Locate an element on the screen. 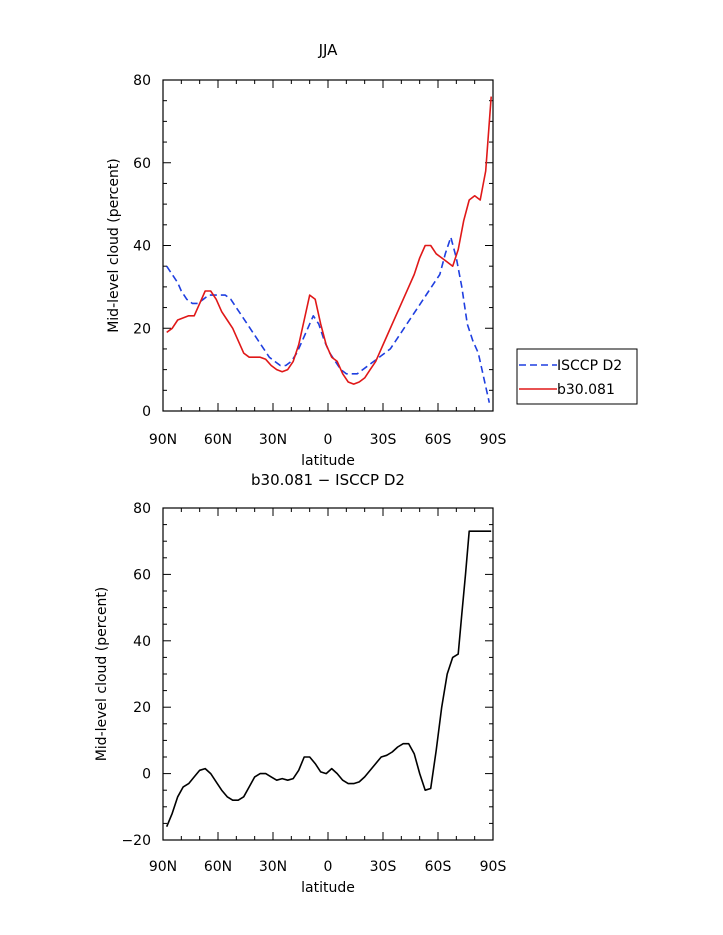 This screenshot has width=723, height=935. chart-2-y-axis-title: Mid-level cloud (percent) is located at coordinates (102, 674).